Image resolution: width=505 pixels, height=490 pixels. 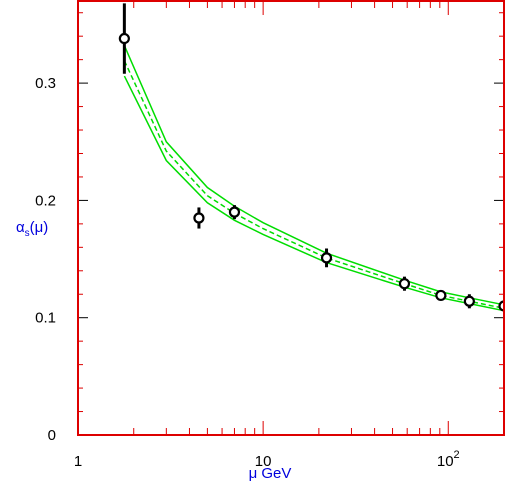 I want to click on y-tick-label: 0.2, so click(x=45, y=200).